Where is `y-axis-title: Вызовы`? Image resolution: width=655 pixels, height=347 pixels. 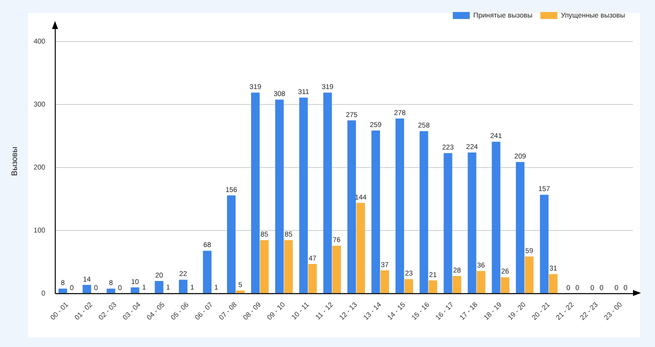 y-axis-title: Вызовы is located at coordinates (15, 161).